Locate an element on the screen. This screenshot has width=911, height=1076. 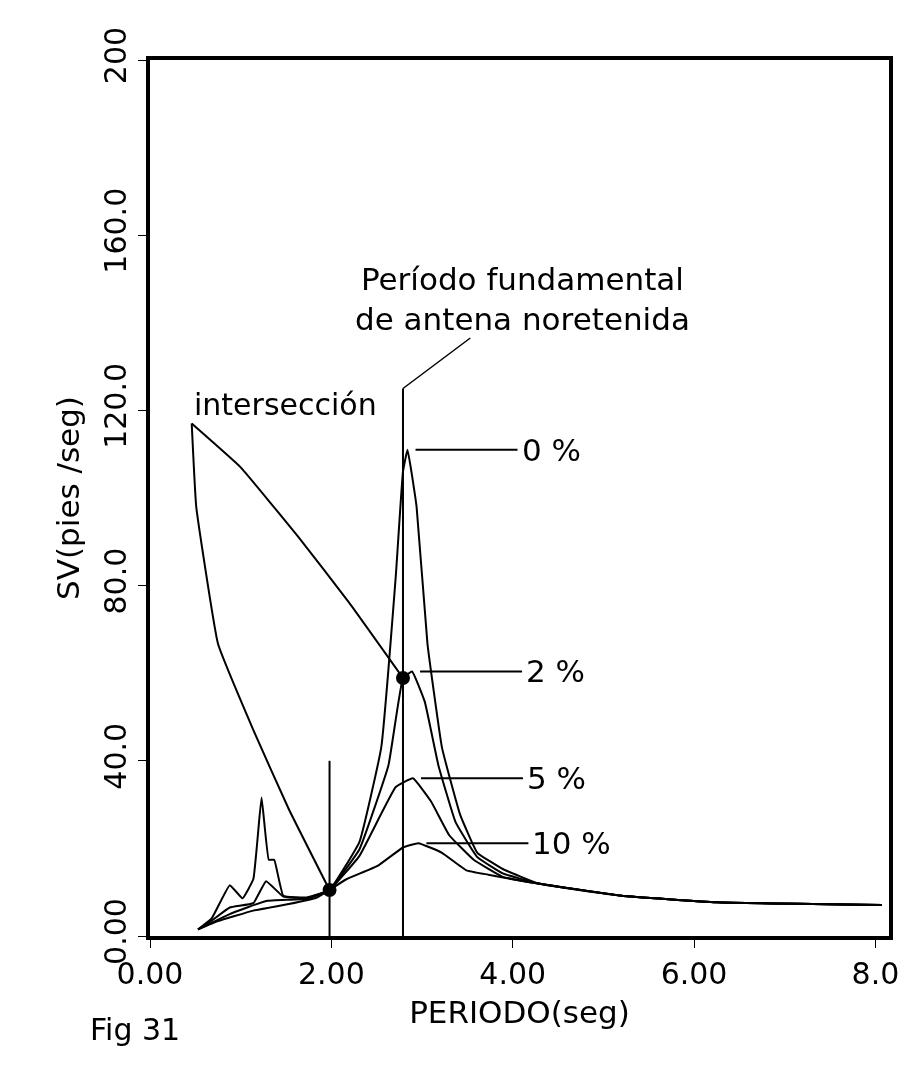
y-tick-label: 120.0 is located at coordinates (115, 405).